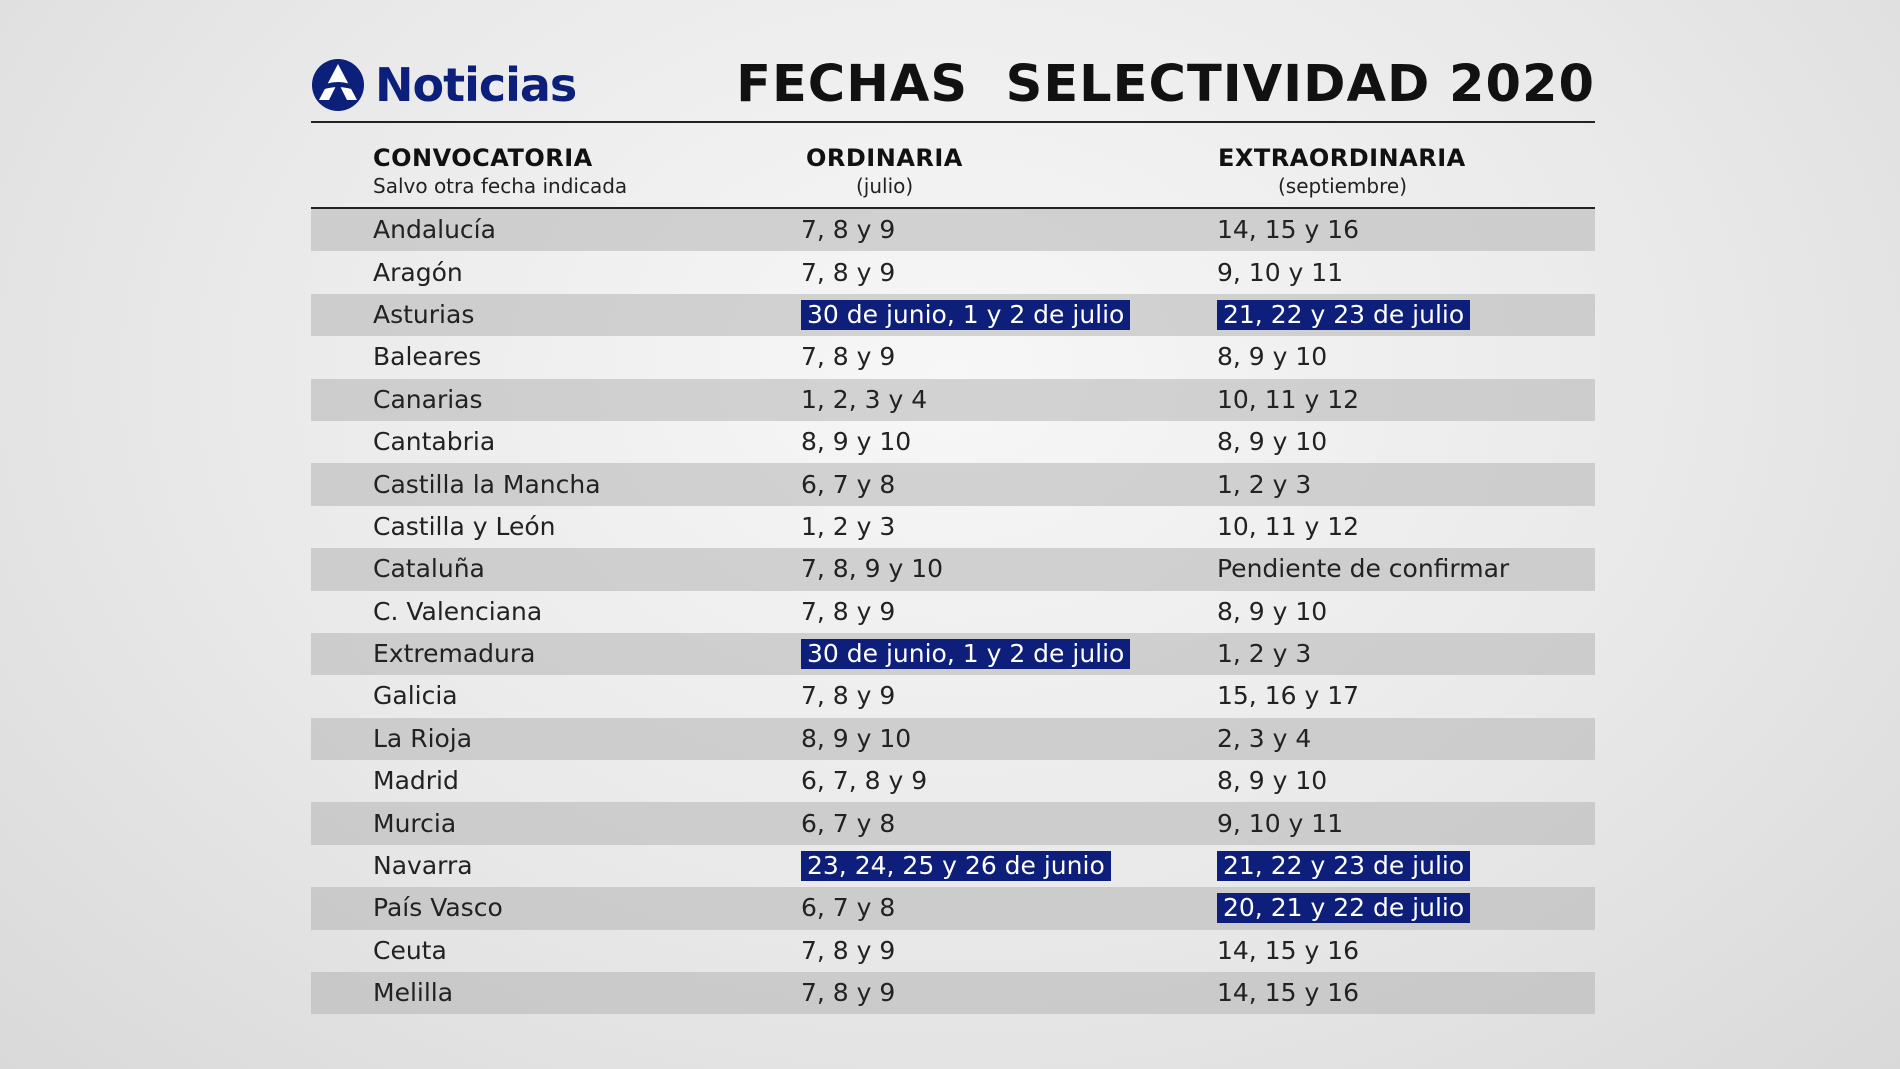 The width and height of the screenshot is (1900, 1069). What do you see at coordinates (423, 738) in the screenshot?
I see `region-cell: La Rioja` at bounding box center [423, 738].